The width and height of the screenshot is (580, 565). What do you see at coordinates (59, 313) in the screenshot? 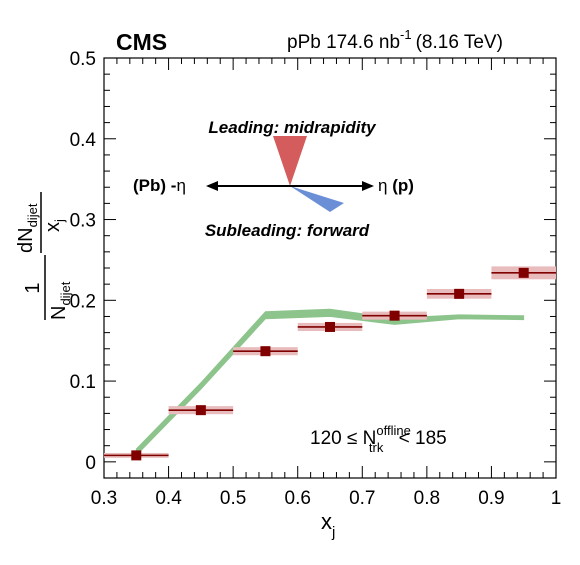
I see `y-axis-N: N` at bounding box center [59, 313].